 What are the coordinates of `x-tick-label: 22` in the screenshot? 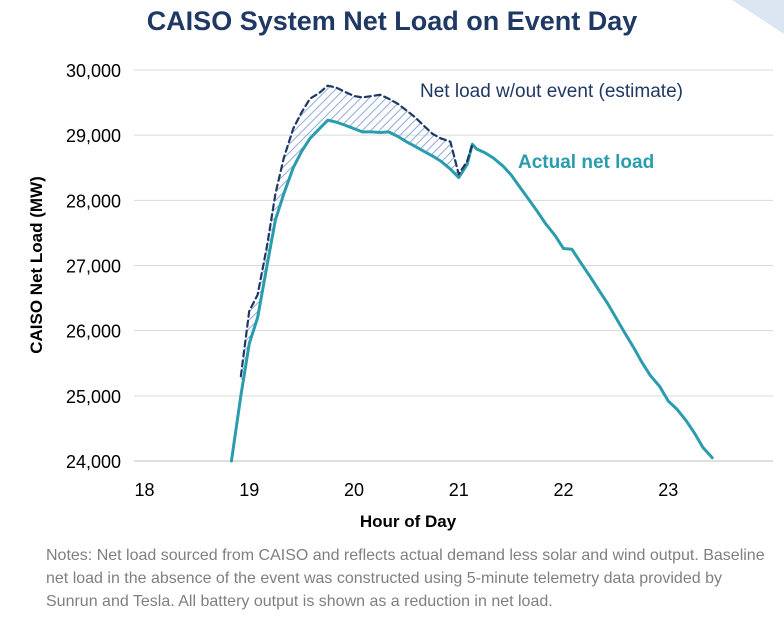 It's located at (563, 490).